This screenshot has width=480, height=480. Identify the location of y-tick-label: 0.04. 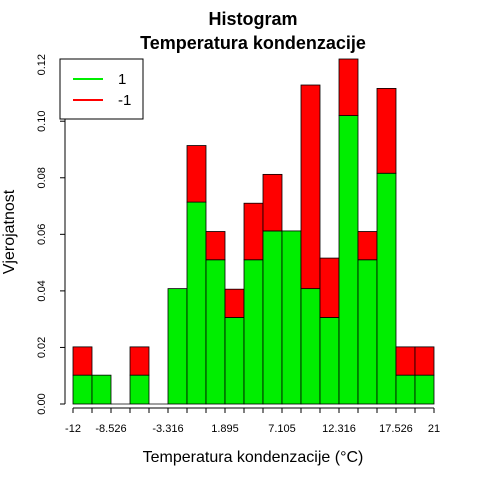
(42, 290).